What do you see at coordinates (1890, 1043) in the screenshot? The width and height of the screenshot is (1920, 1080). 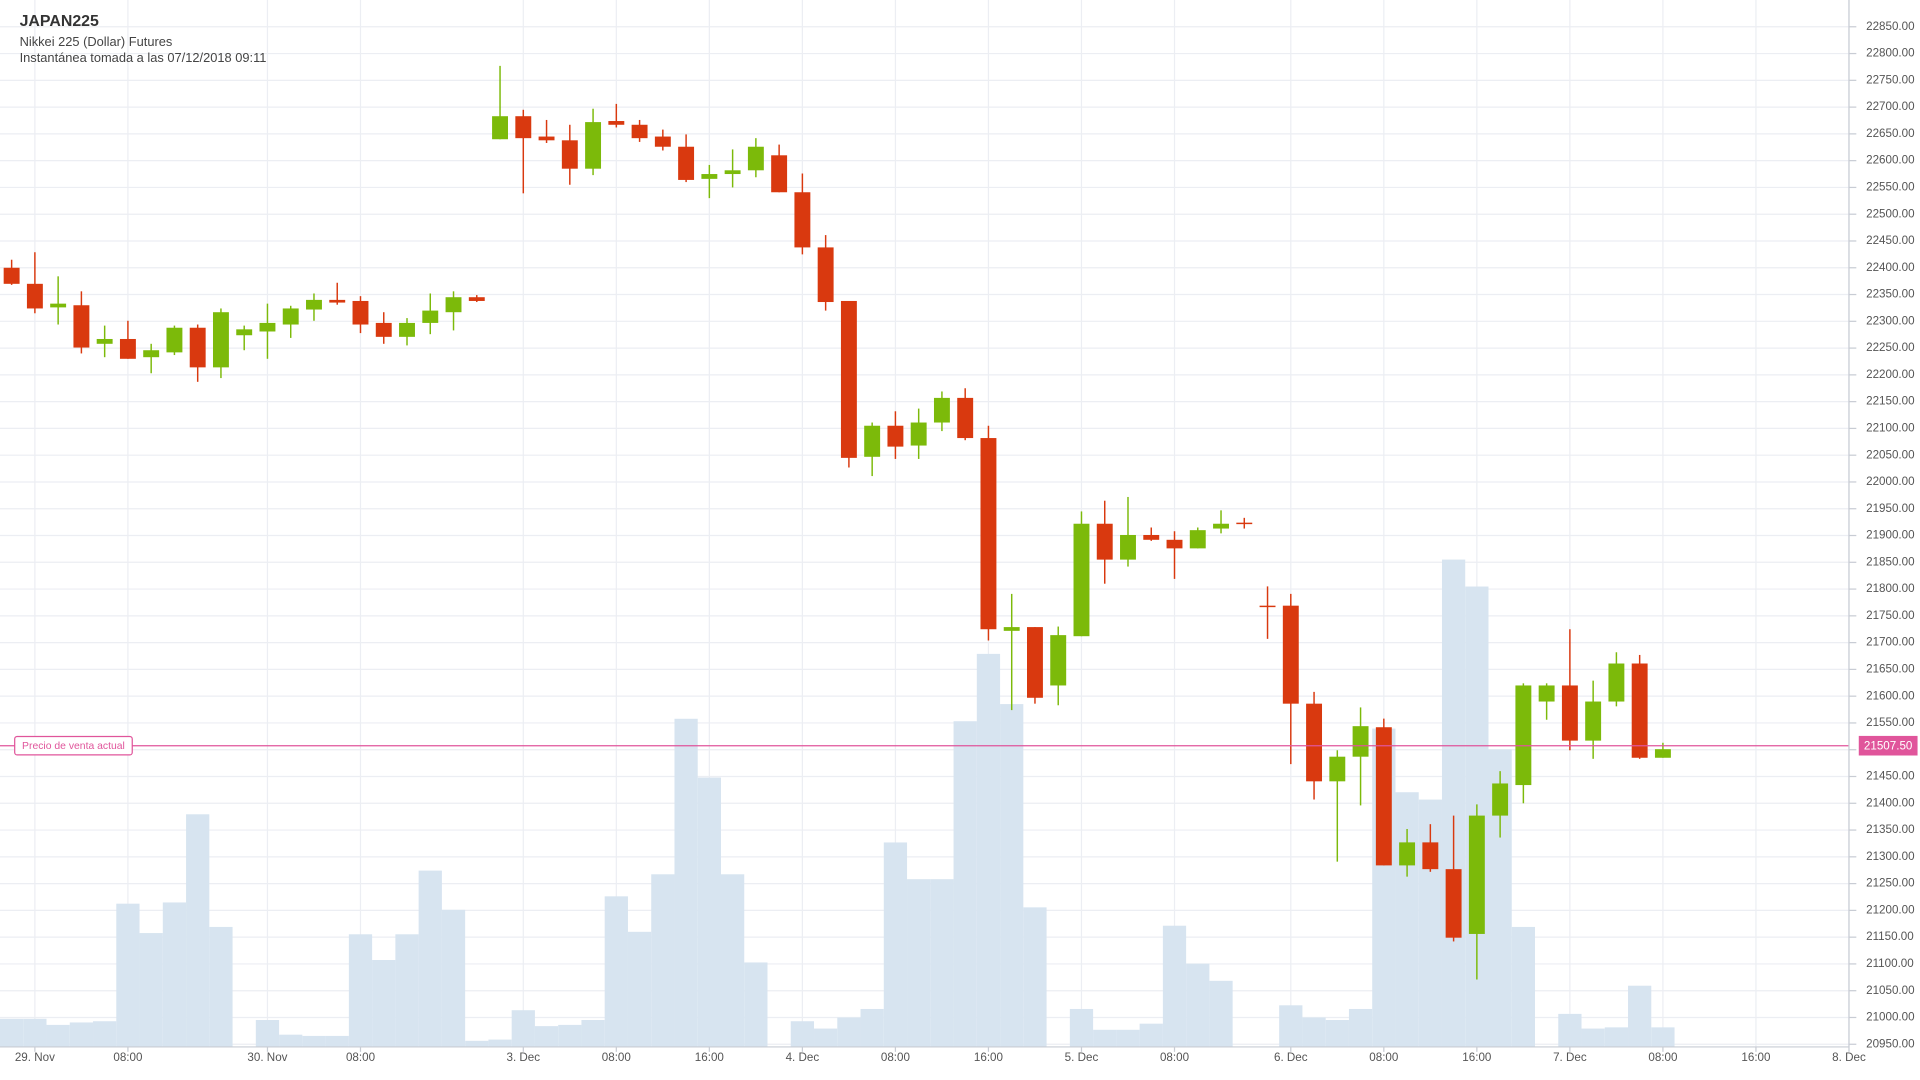 I see `y-tick-label: 20950.00` at bounding box center [1890, 1043].